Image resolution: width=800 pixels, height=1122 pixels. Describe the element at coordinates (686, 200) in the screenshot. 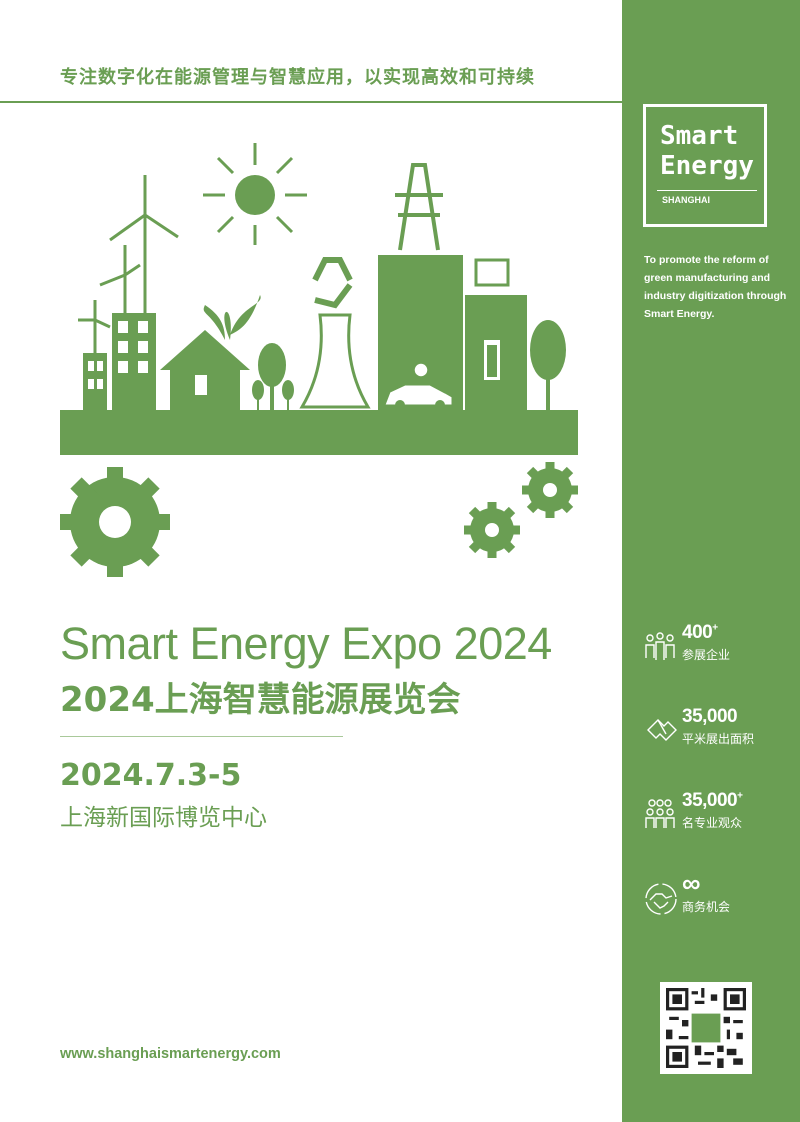

I see `logo-subtitle: SHANGHAI` at that location.